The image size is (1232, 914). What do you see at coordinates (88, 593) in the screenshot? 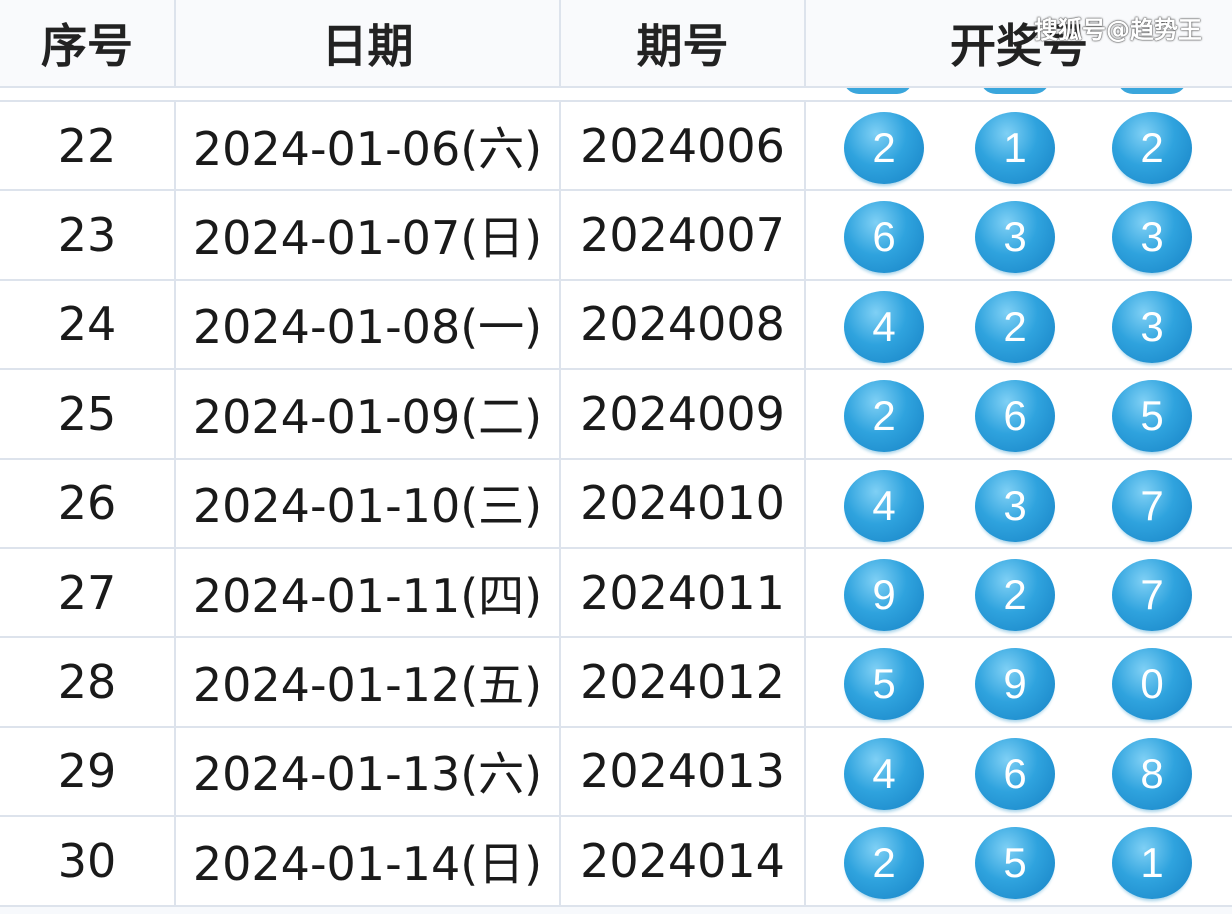
I see `seq-cell: 27` at bounding box center [88, 593].